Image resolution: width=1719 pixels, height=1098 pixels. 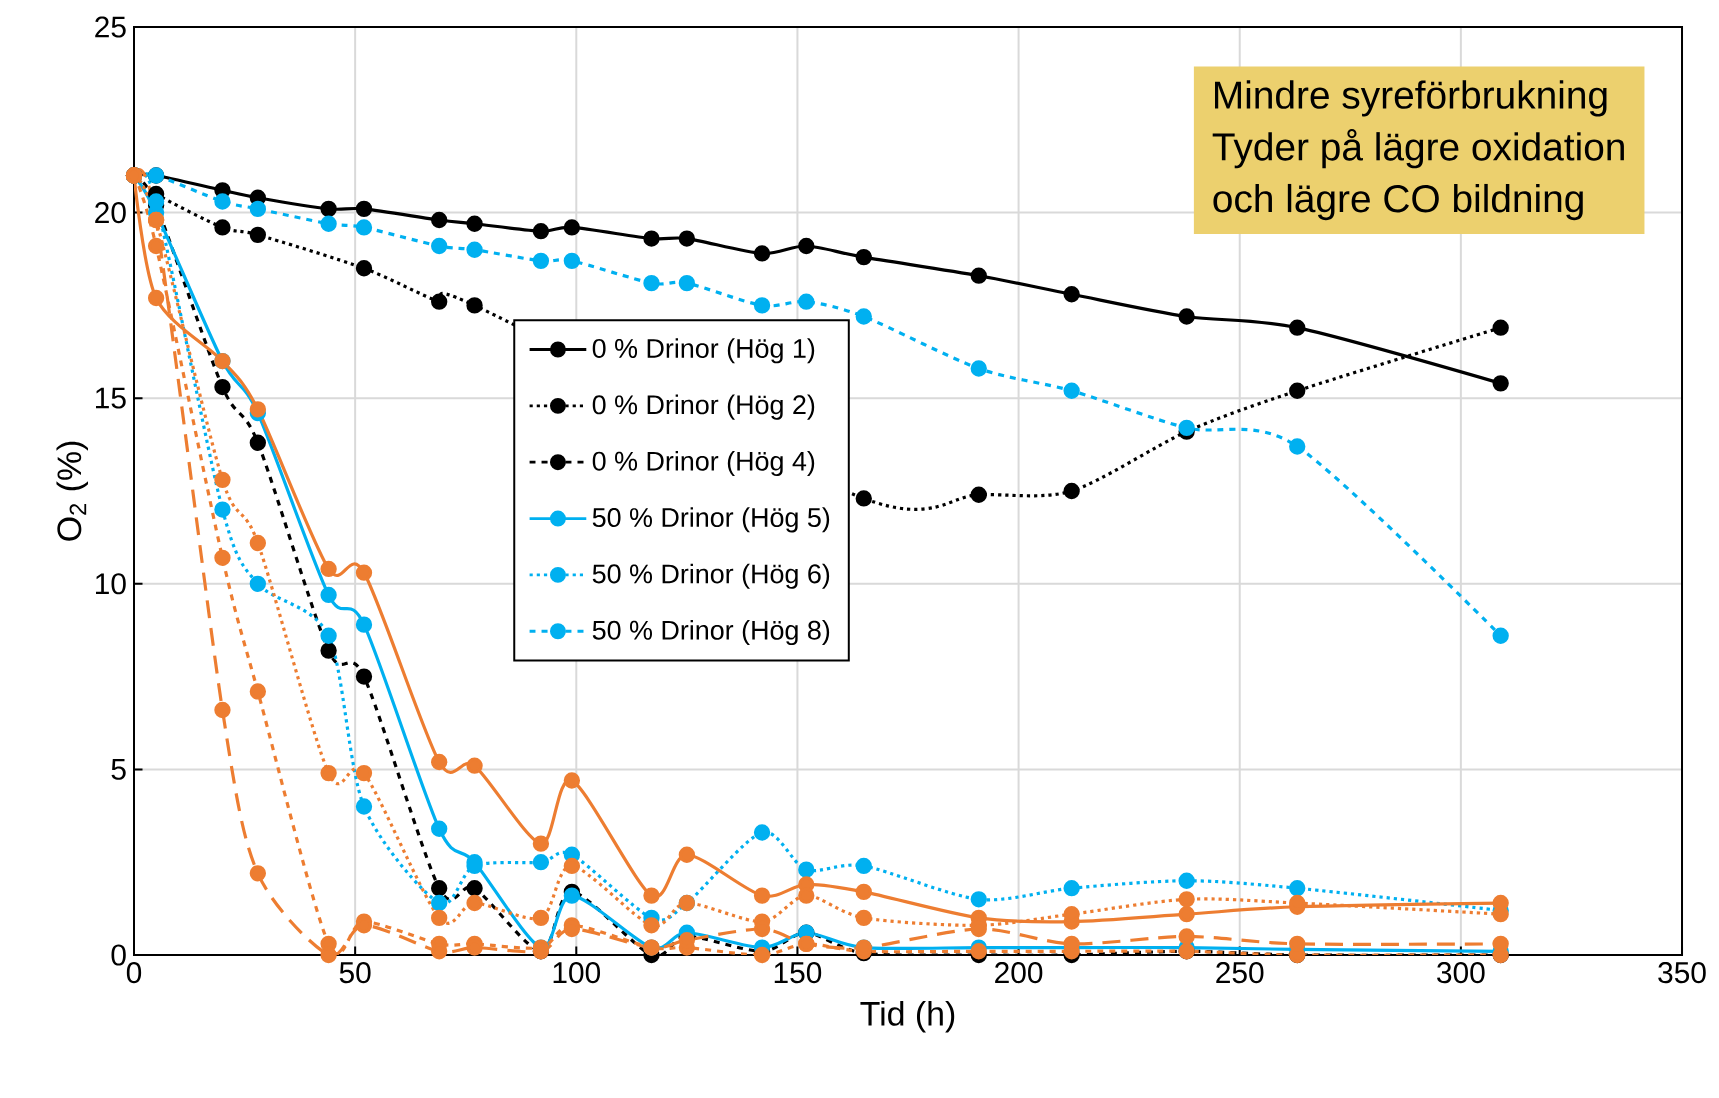 I want to click on x-tick-label: 50, so click(x=355, y=973).